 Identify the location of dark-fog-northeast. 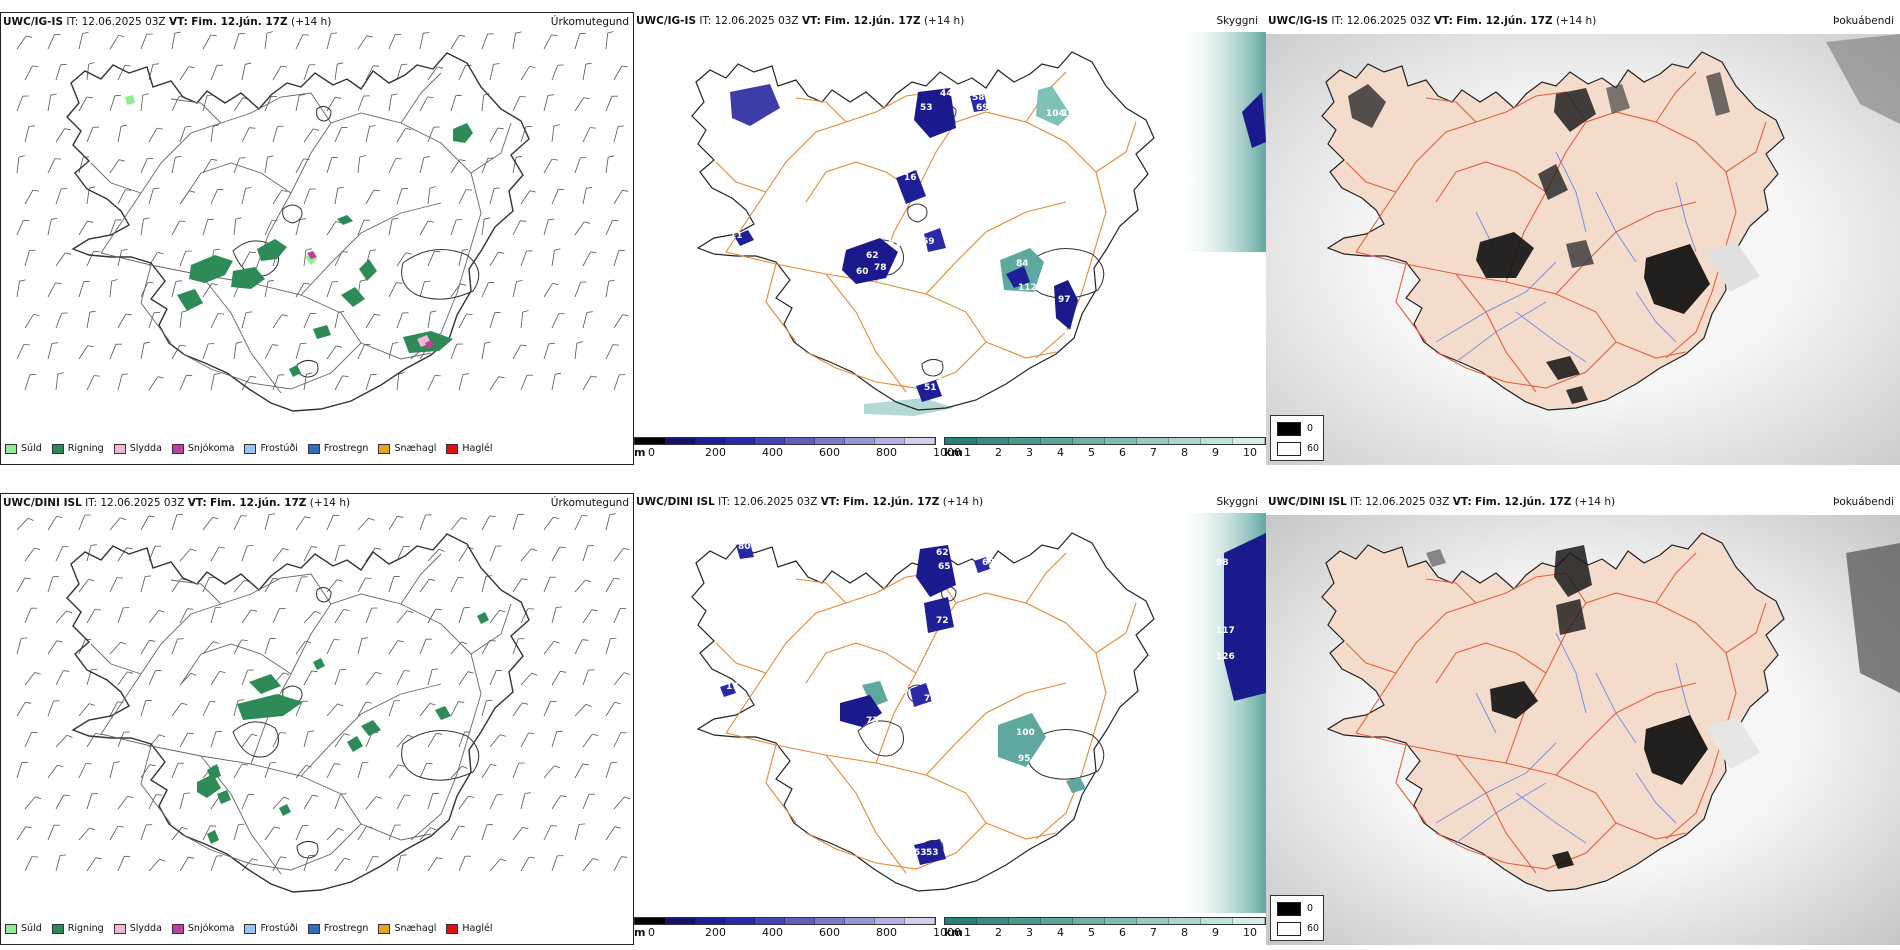
(1863, 79).